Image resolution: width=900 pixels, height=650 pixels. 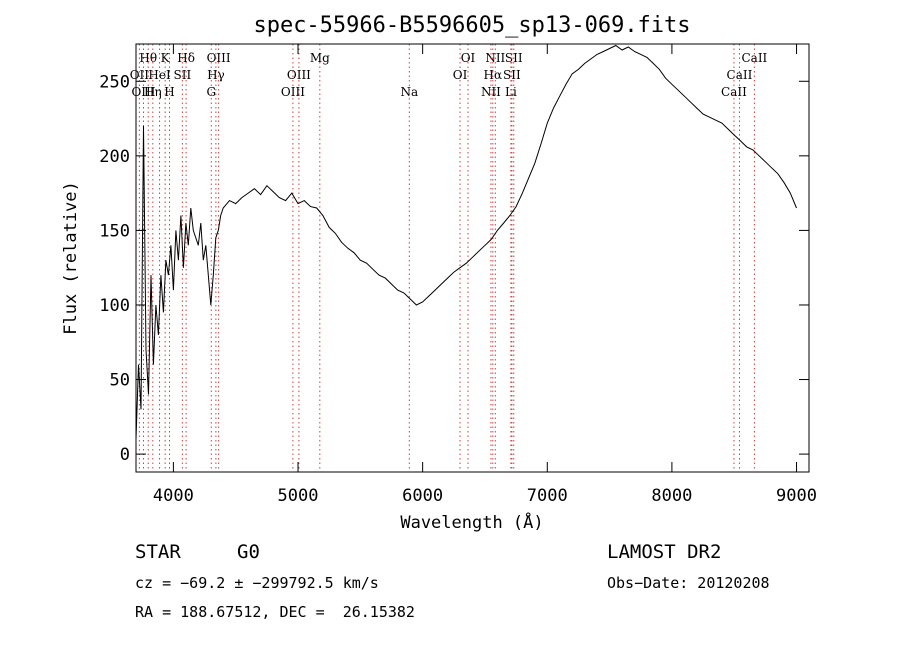 What do you see at coordinates (120, 381) in the screenshot?
I see `y-tick-label: 50` at bounding box center [120, 381].